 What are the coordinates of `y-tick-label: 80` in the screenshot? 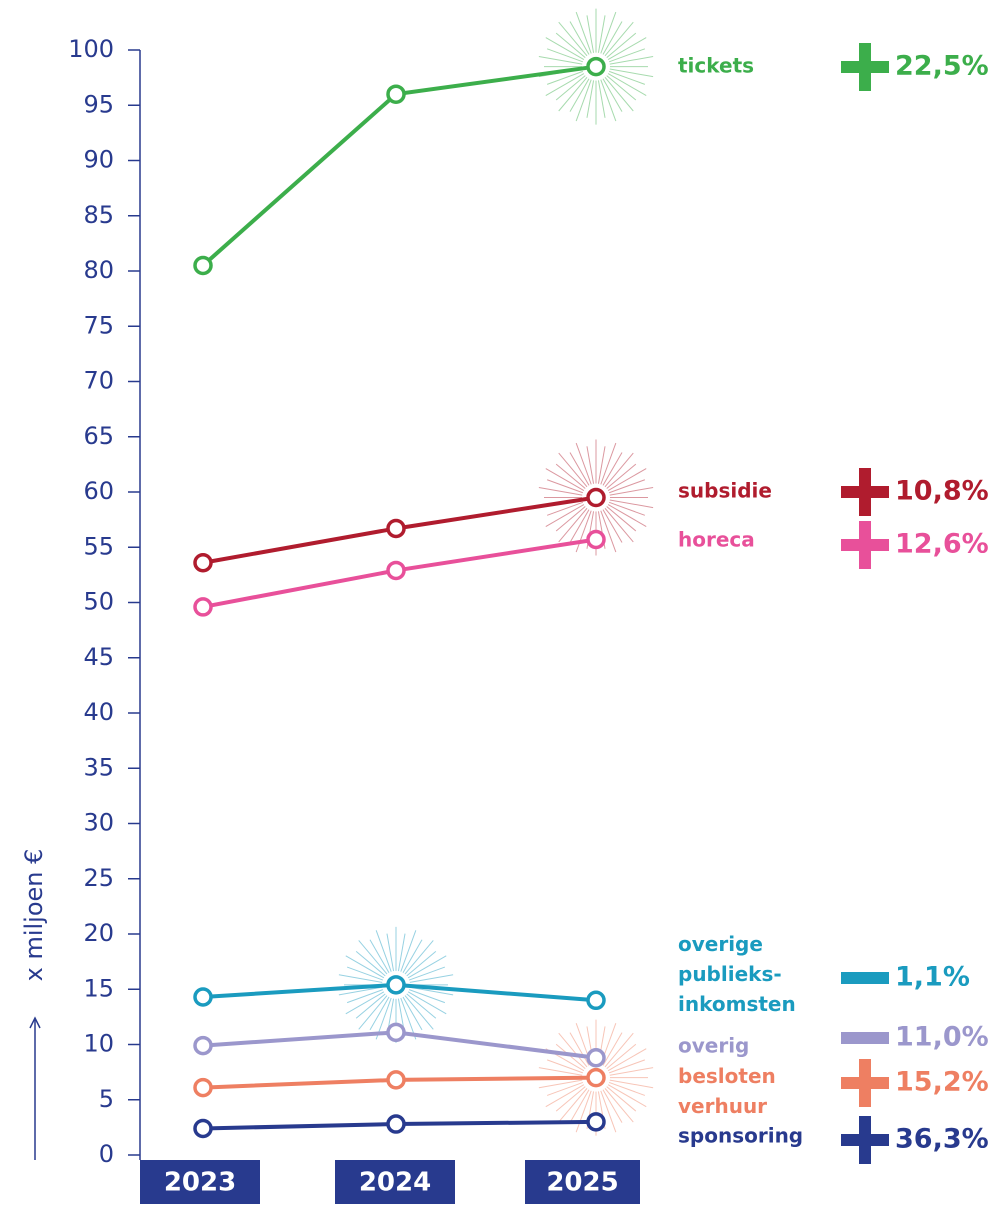 It's located at (98, 270).